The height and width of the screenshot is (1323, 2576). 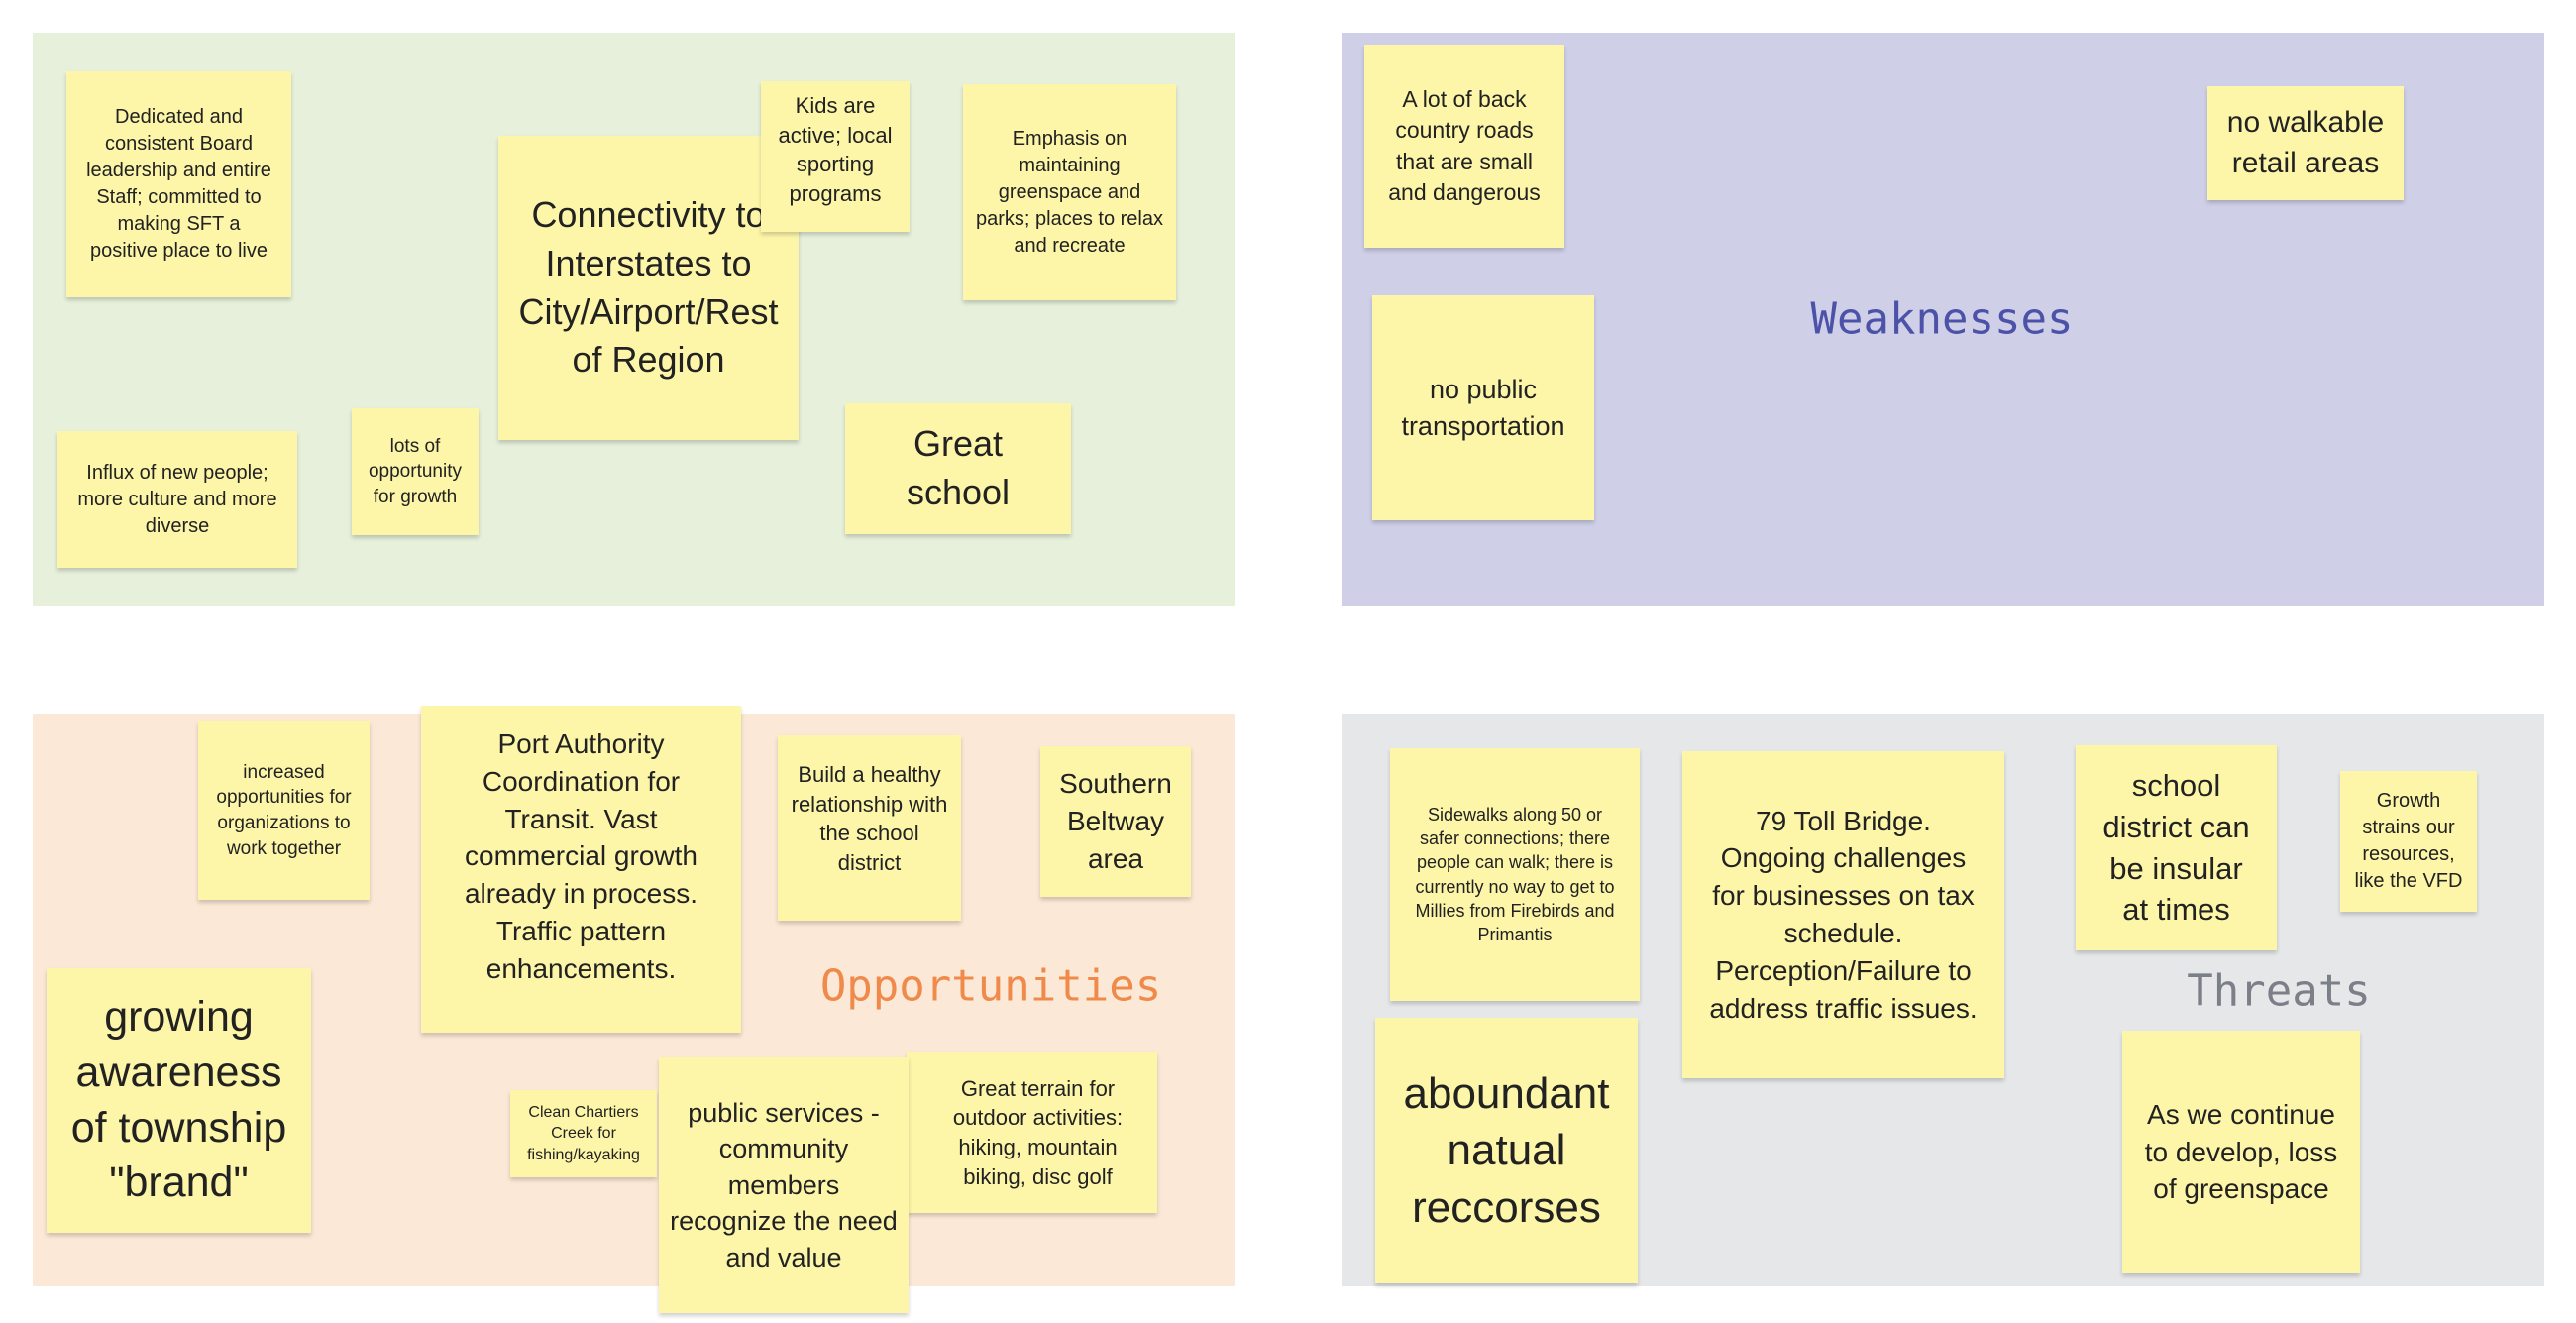 I want to click on sticky-note: growing awareness of township "brand", so click(x=179, y=1100).